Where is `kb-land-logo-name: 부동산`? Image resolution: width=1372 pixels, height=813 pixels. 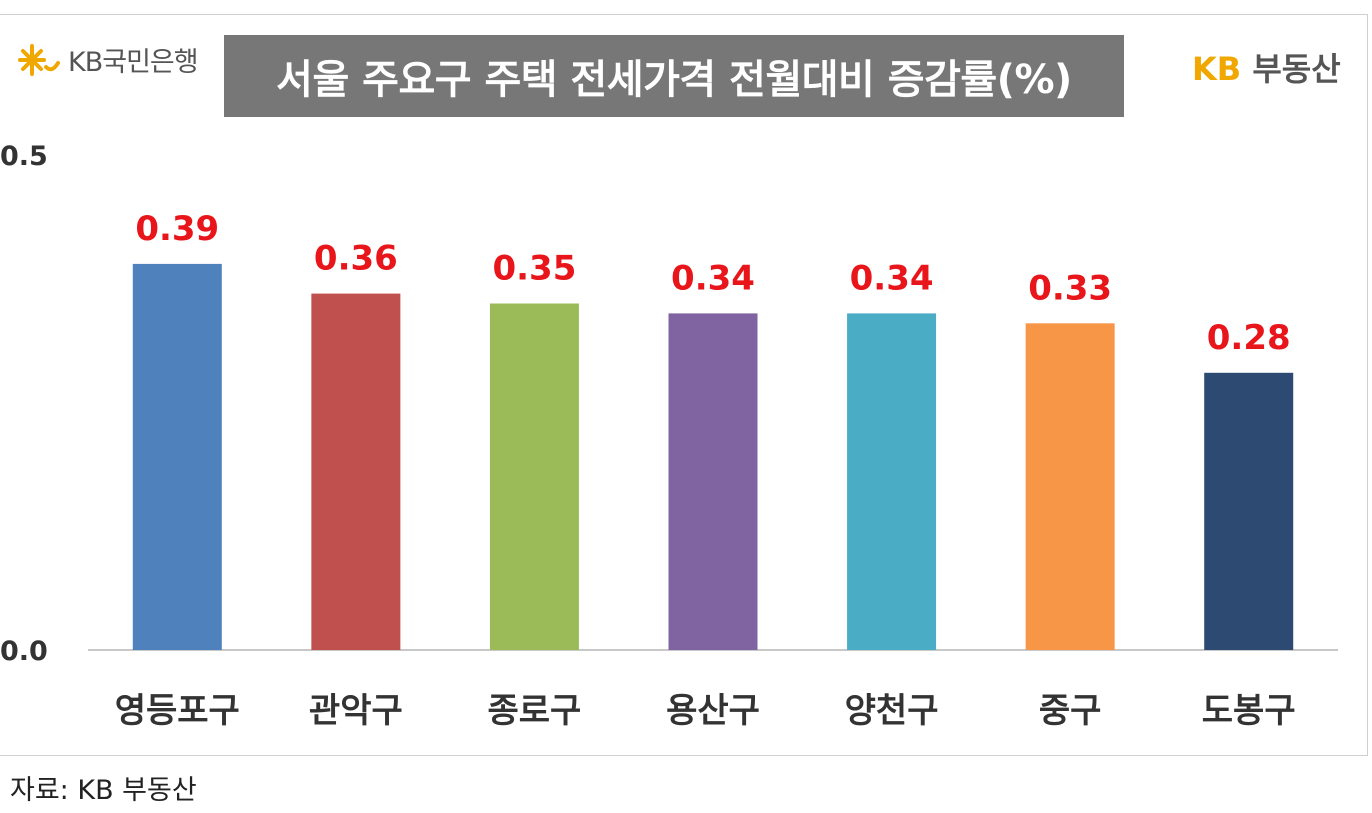
kb-land-logo-name: 부동산 is located at coordinates (1296, 69).